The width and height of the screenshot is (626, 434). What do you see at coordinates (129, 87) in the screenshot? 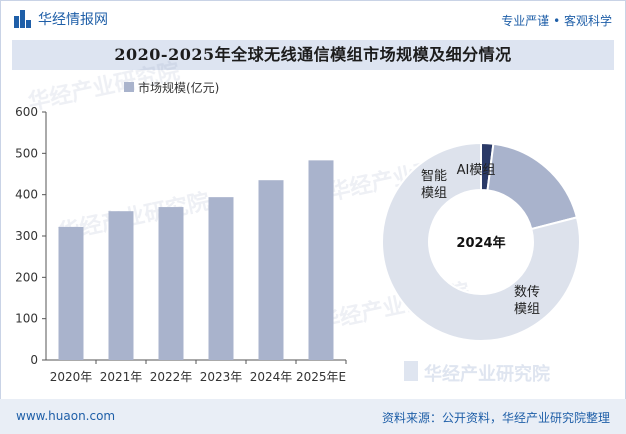
I see `legend-swatch` at bounding box center [129, 87].